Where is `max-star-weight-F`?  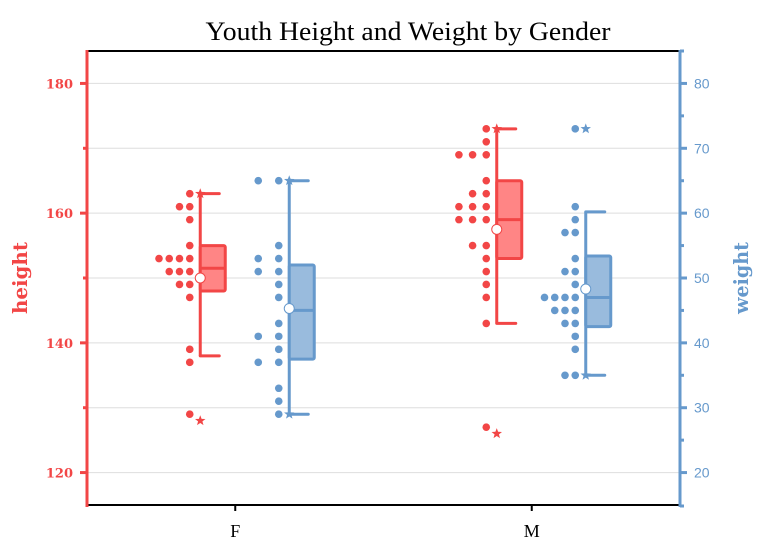
max-star-weight-F is located at coordinates (289, 180).